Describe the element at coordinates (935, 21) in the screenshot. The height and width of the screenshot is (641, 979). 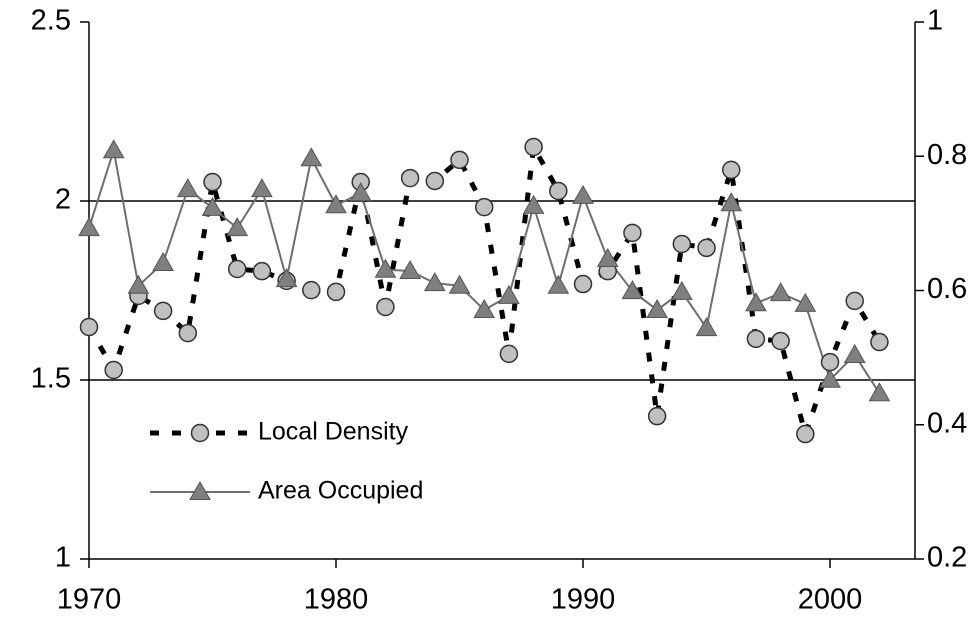
I see `y2-tick-label: 1` at that location.